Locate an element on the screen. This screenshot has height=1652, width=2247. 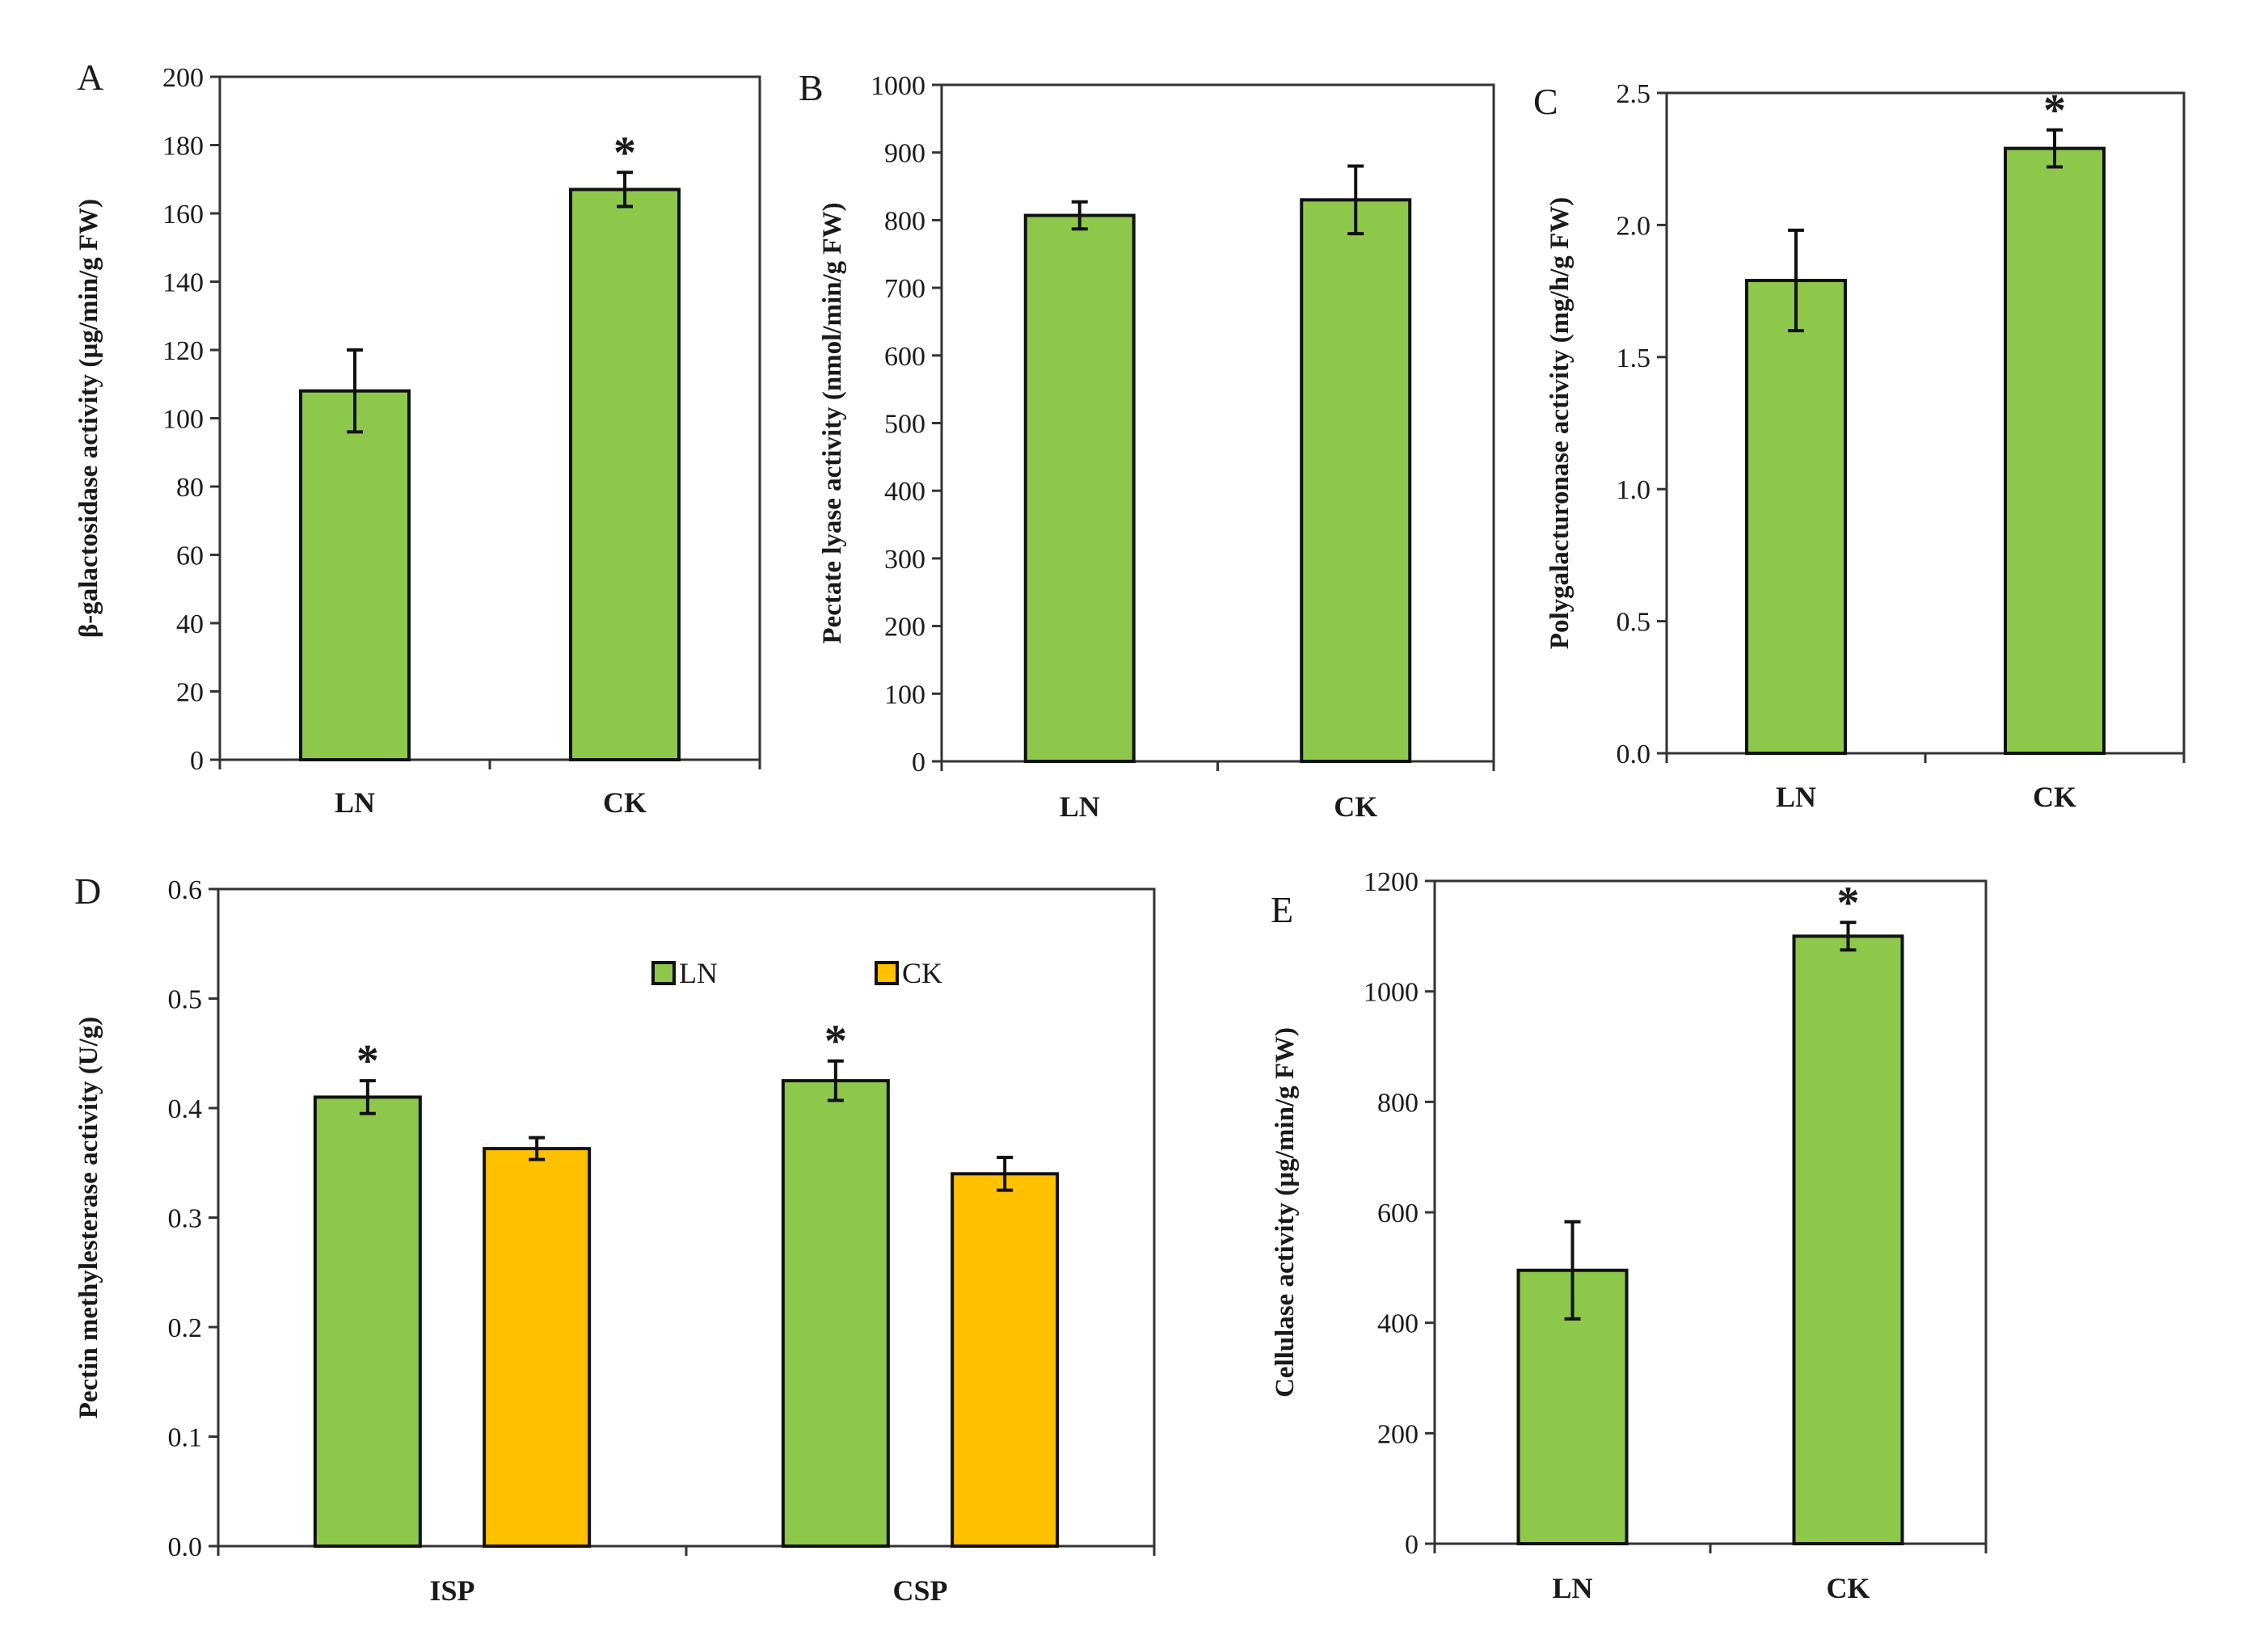
panel-letter: B is located at coordinates (812, 87).